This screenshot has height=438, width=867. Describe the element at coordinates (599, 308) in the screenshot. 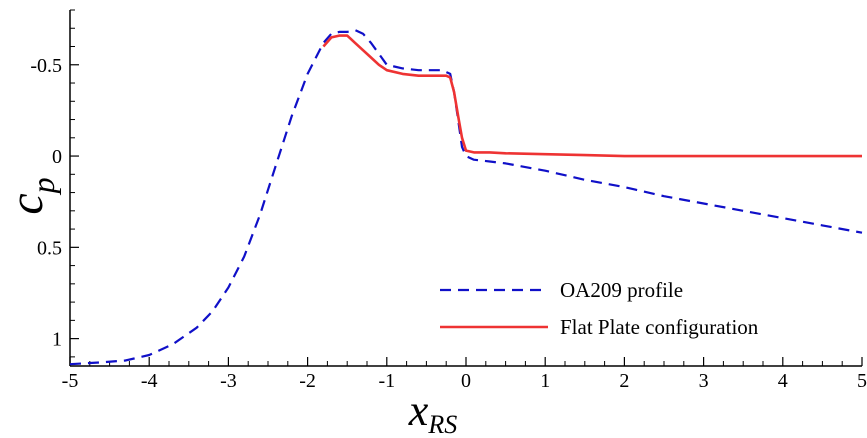

I see `legend: OA209 profile Flat Plate configuration` at that location.